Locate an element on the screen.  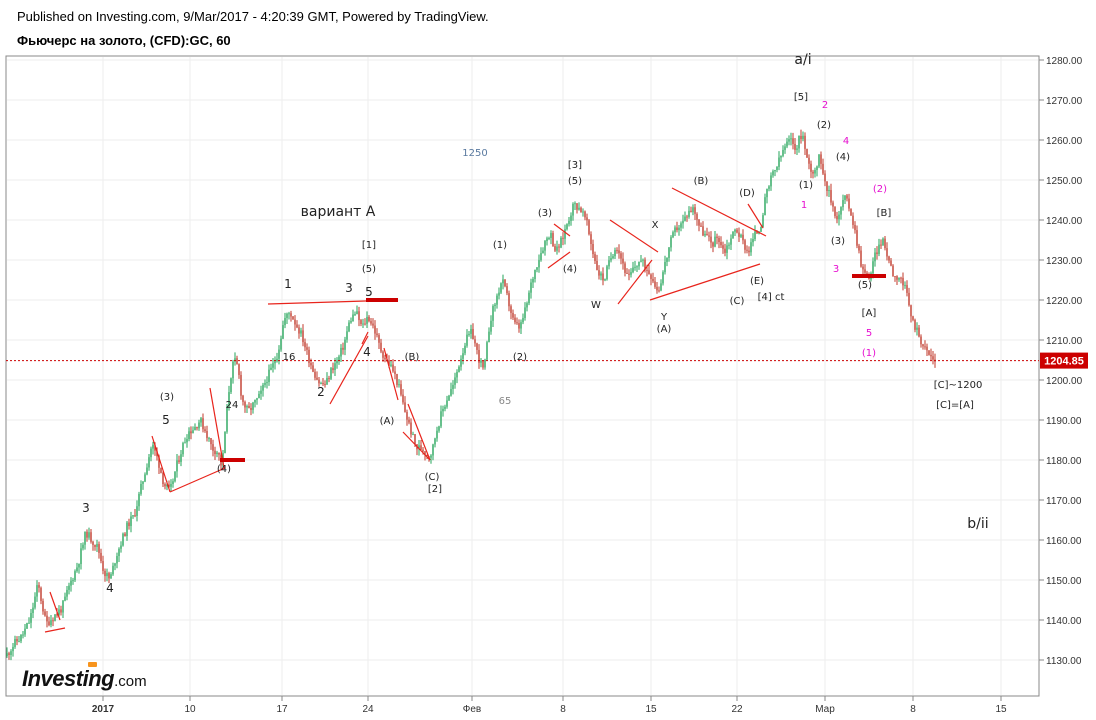
x-tick-label: 22 is located at coordinates (737, 709).